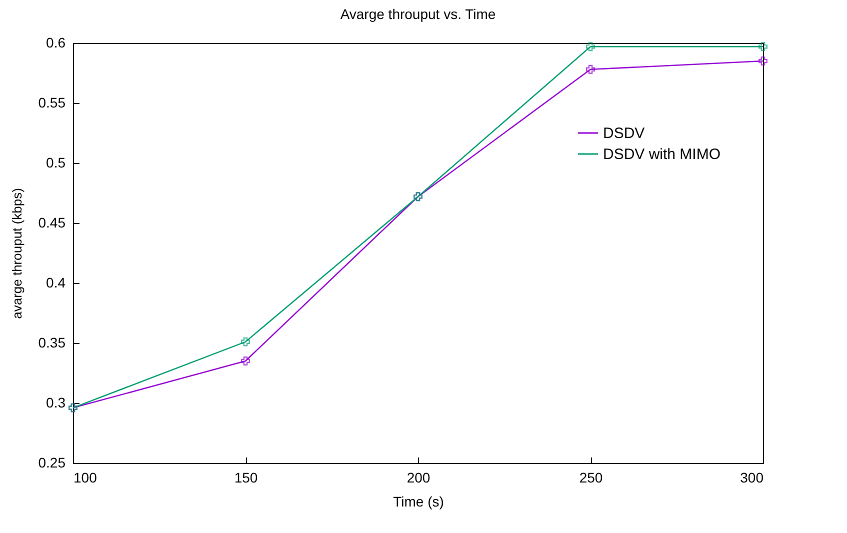 This screenshot has height=533, width=847. Describe the element at coordinates (418, 478) in the screenshot. I see `x-tick-label: 200` at that location.